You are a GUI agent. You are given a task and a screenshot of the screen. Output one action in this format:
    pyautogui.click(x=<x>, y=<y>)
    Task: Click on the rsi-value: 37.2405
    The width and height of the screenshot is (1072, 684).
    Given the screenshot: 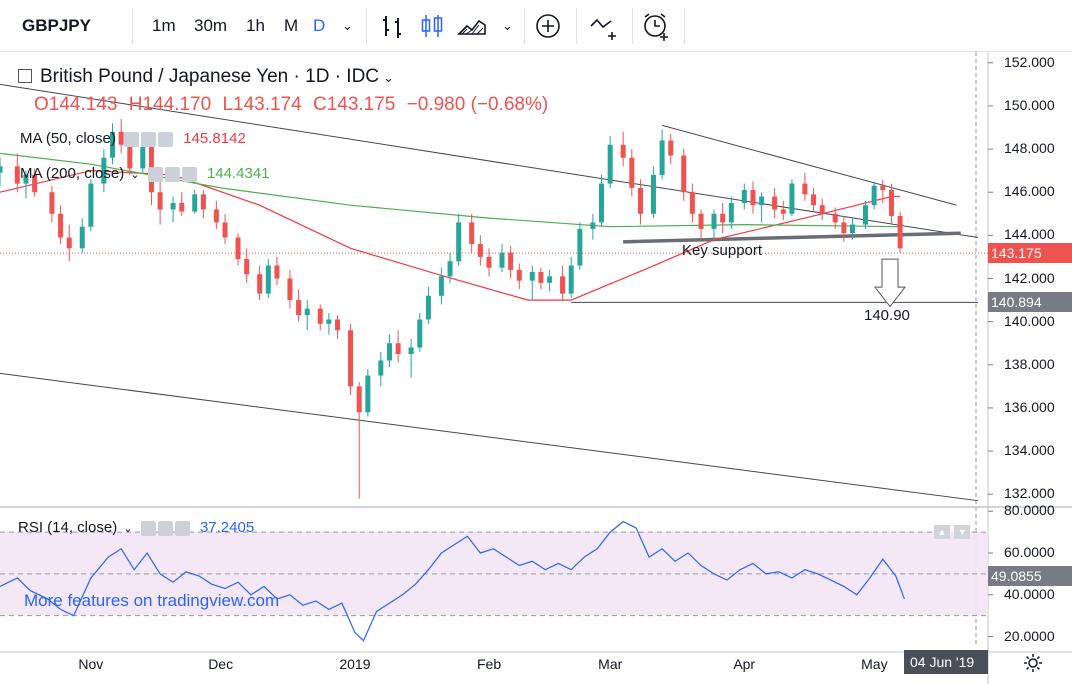 What is the action you would take?
    pyautogui.click(x=227, y=527)
    